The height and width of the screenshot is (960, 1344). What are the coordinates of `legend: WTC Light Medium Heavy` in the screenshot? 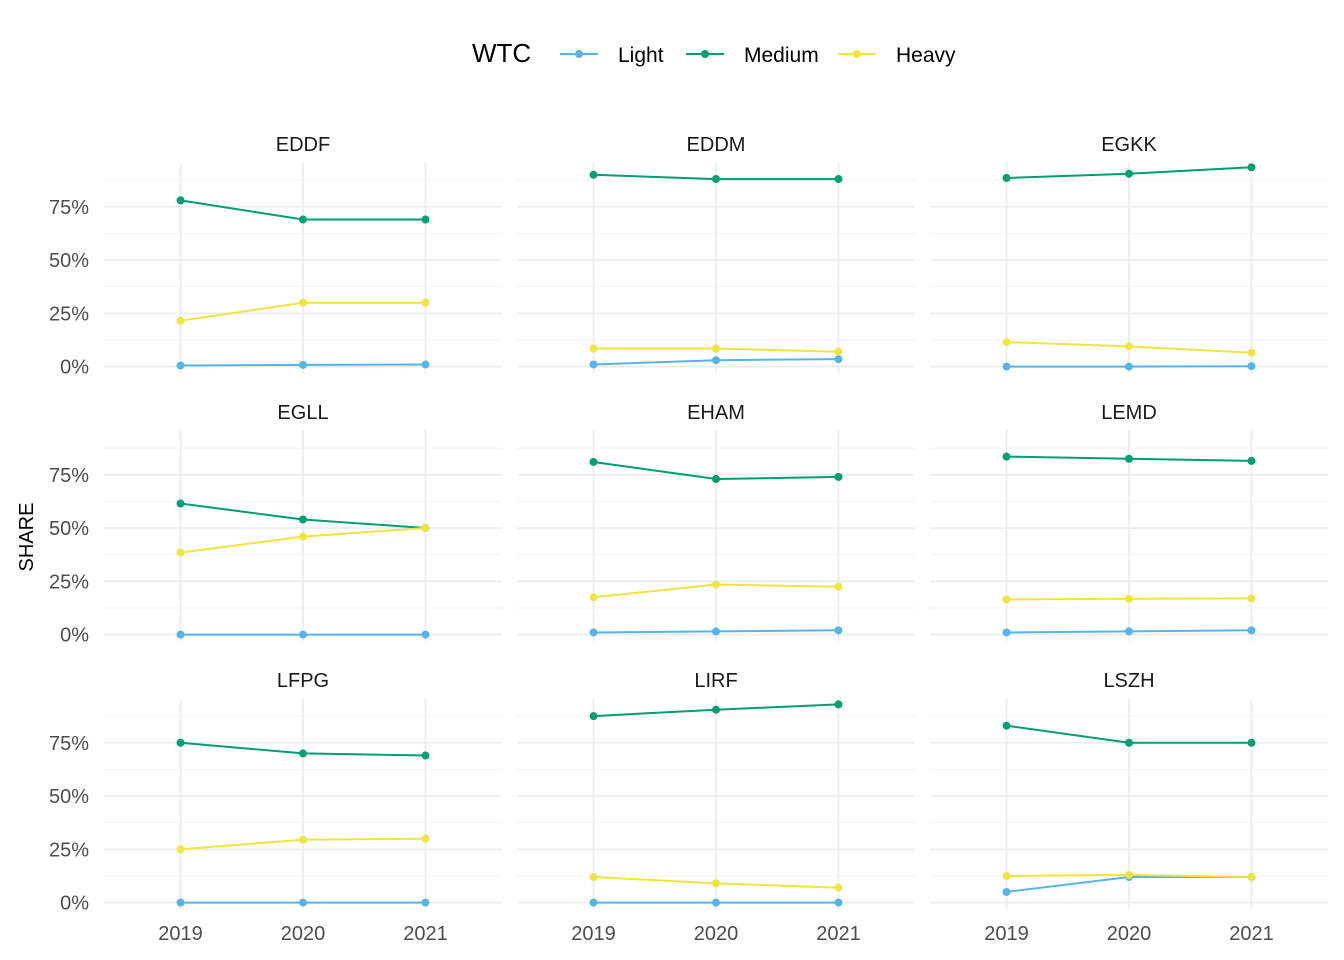 It's located at (714, 53).